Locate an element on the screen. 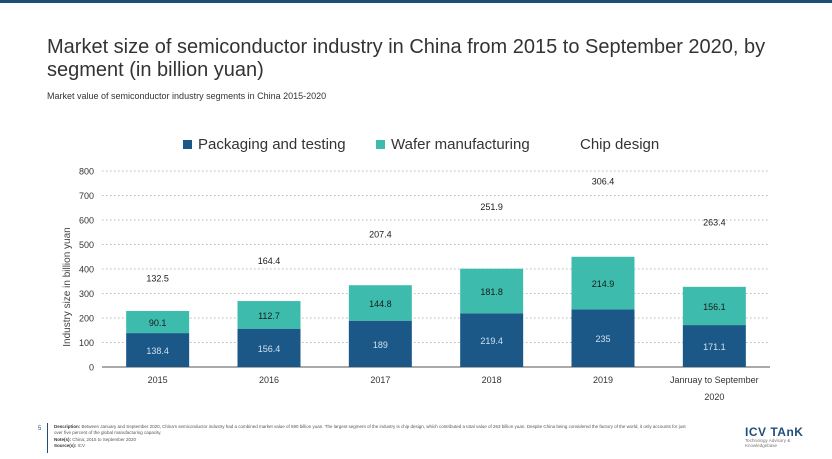 Image resolution: width=832 pixels, height=459 pixels. y-tick-label: 0 is located at coordinates (91, 368).